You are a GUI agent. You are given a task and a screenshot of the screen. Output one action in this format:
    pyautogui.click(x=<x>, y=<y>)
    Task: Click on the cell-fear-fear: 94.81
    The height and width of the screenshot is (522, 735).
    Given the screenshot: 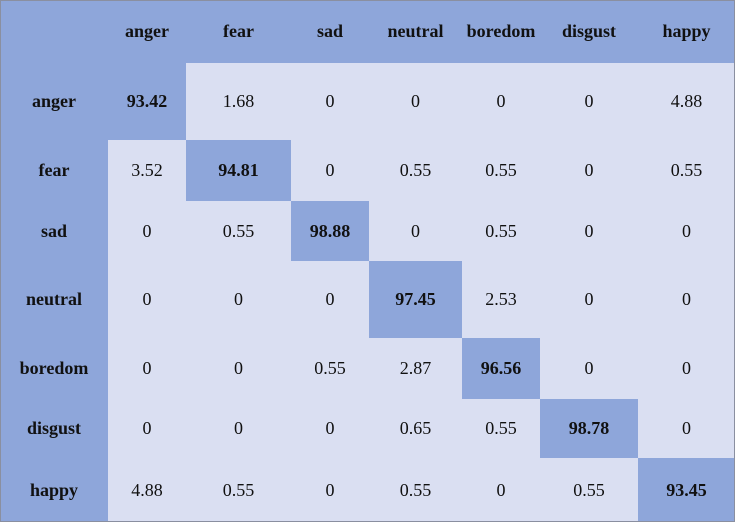 What is the action you would take?
    pyautogui.click(x=238, y=170)
    